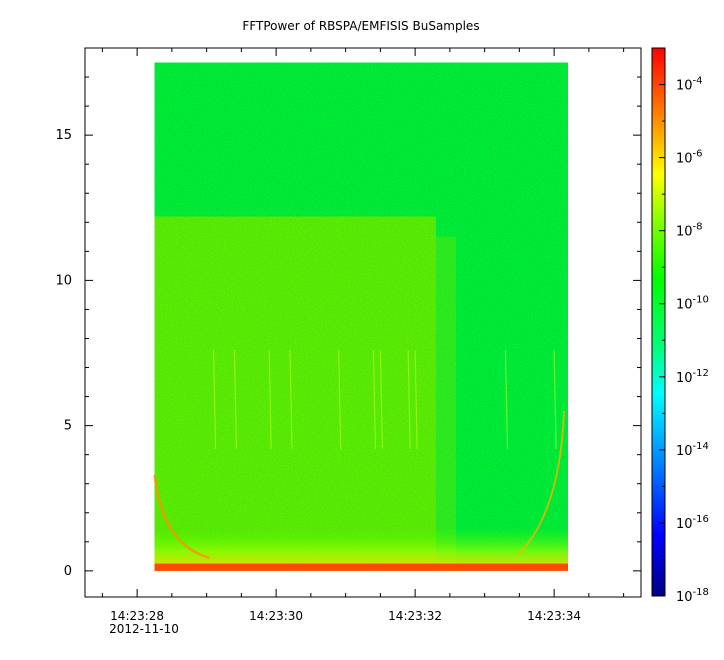 This screenshot has height=660, width=724. I want to click on x-tick-label: 14:23:30, so click(276, 616).